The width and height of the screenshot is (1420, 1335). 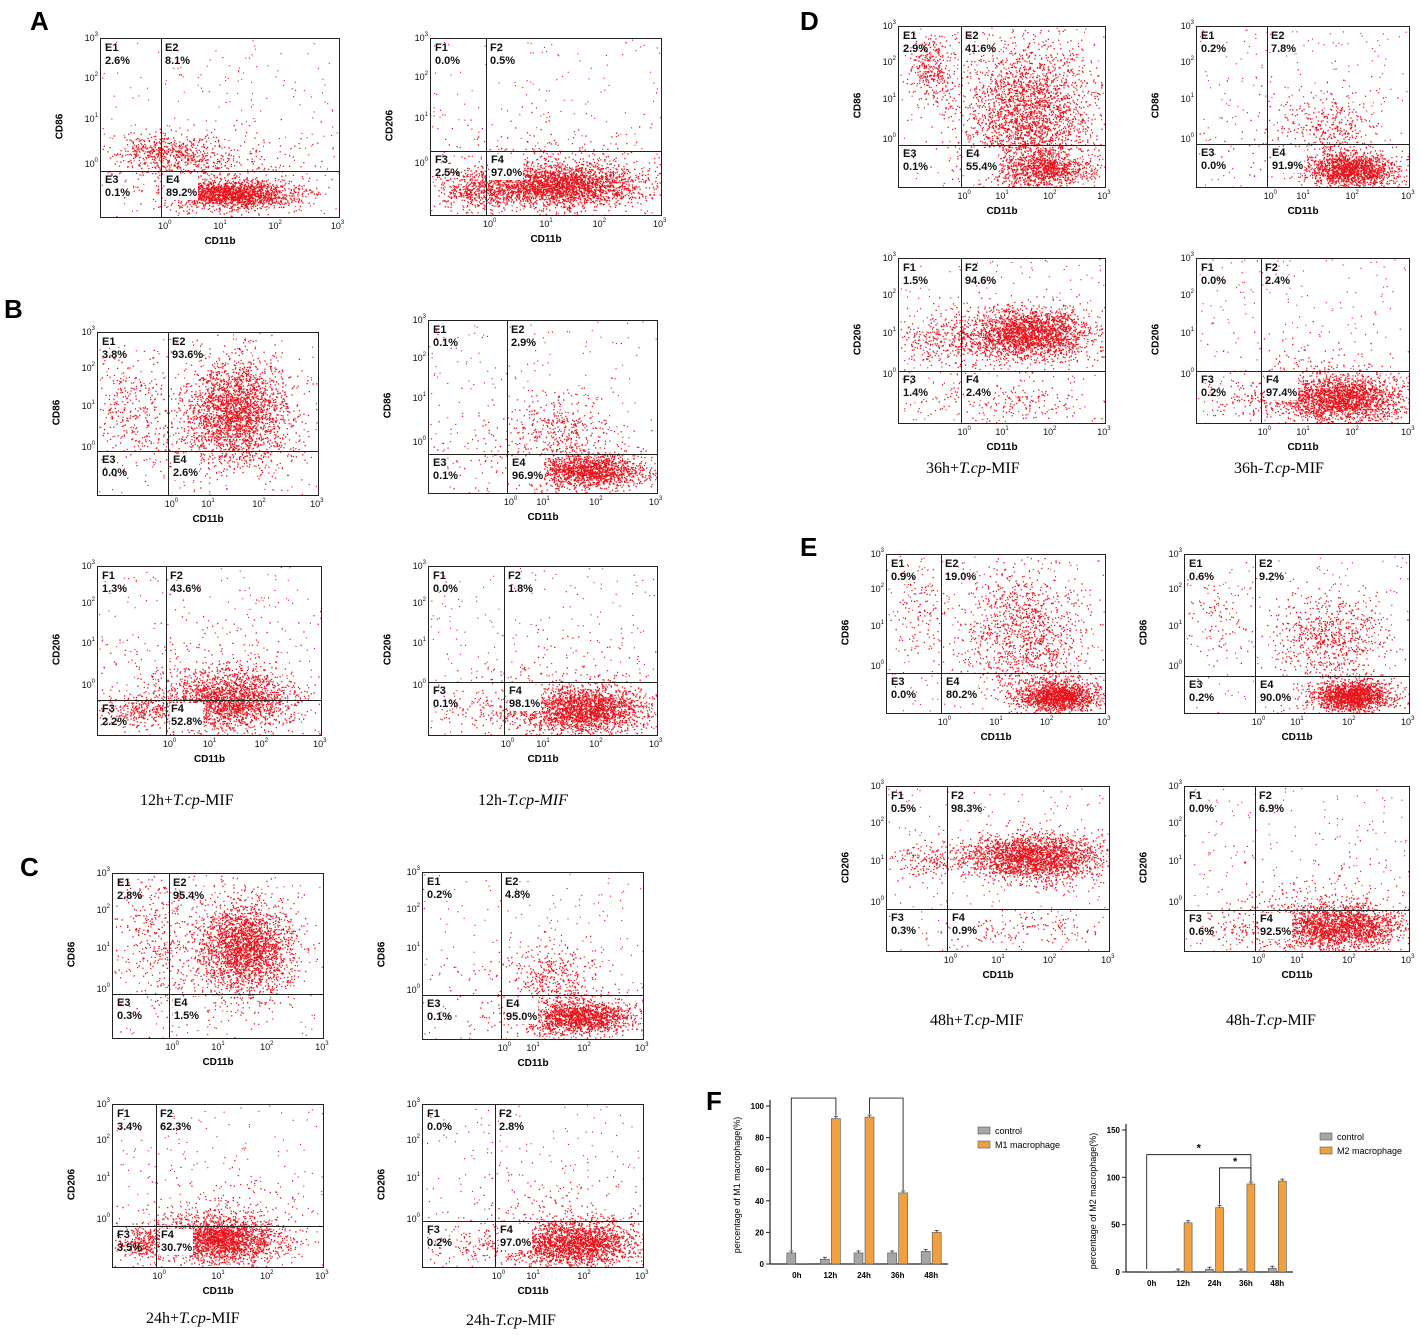 I want to click on panel-letter-d: D, so click(x=809, y=21).